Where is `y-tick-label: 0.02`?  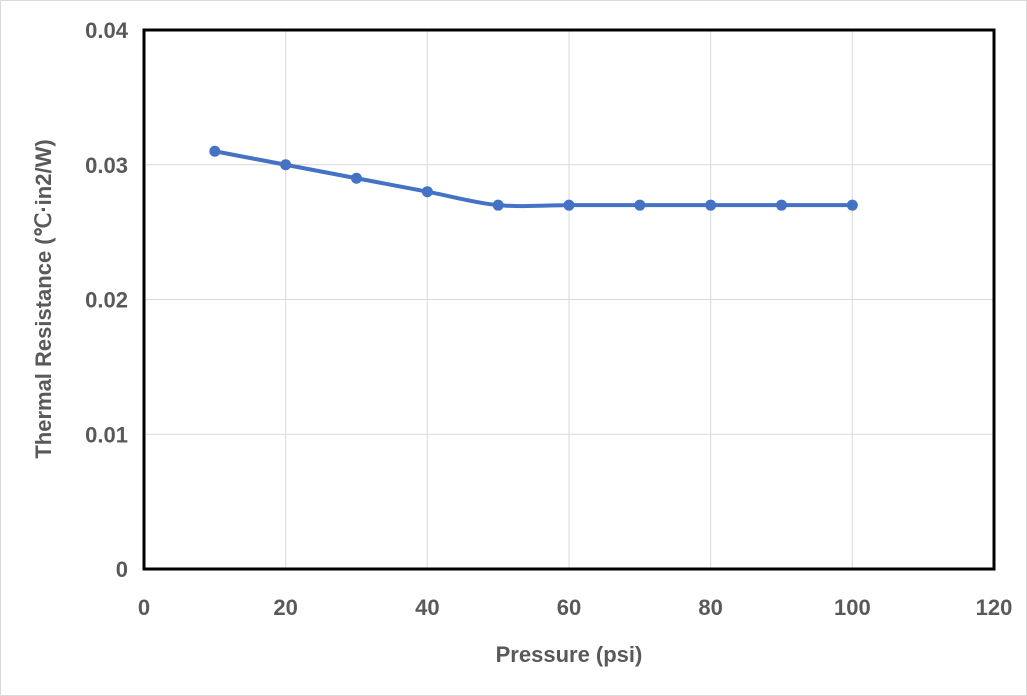
y-tick-label: 0.02 is located at coordinates (106, 300).